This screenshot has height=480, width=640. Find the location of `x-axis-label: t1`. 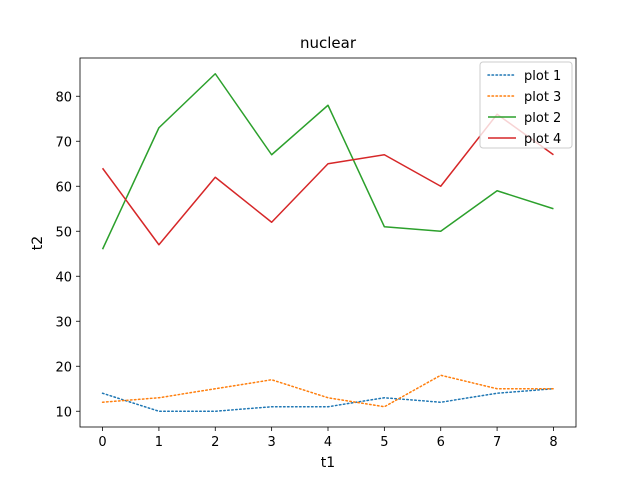

x-axis-label: t1 is located at coordinates (328, 463).